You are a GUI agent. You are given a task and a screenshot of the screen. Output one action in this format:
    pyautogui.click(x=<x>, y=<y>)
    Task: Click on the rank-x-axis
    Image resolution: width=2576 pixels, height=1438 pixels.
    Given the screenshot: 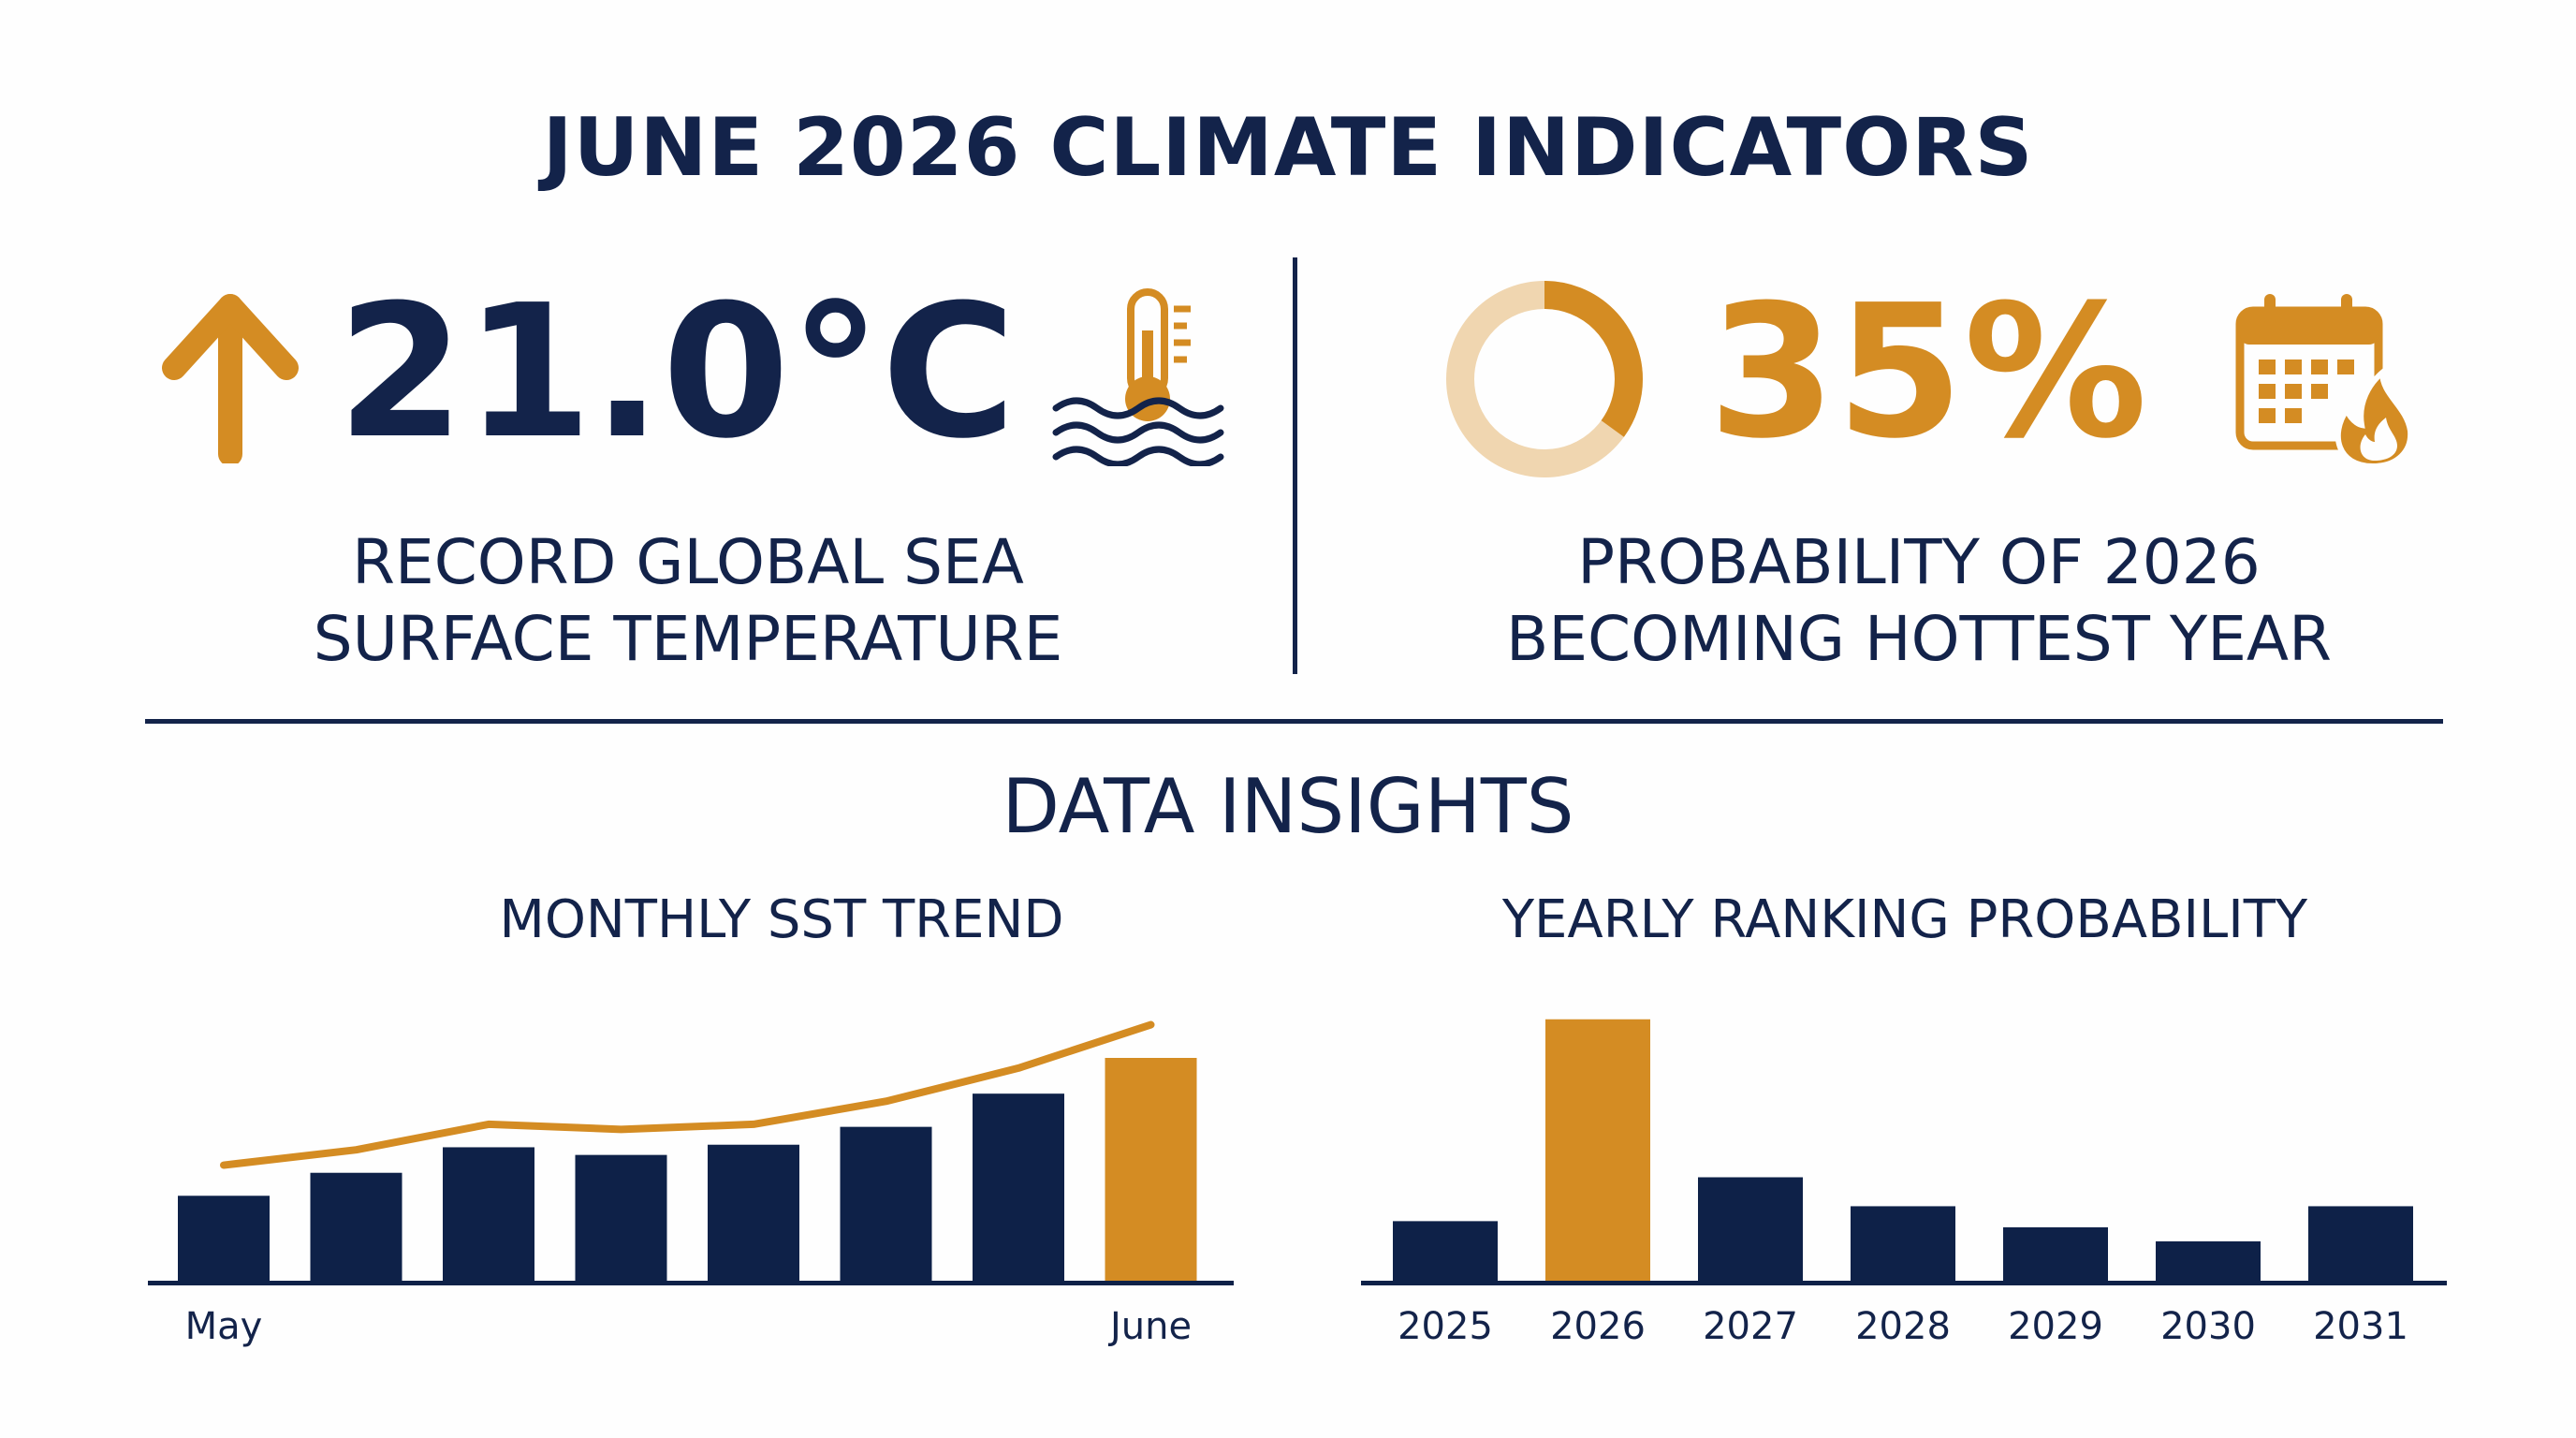 What is the action you would take?
    pyautogui.click(x=1904, y=1283)
    